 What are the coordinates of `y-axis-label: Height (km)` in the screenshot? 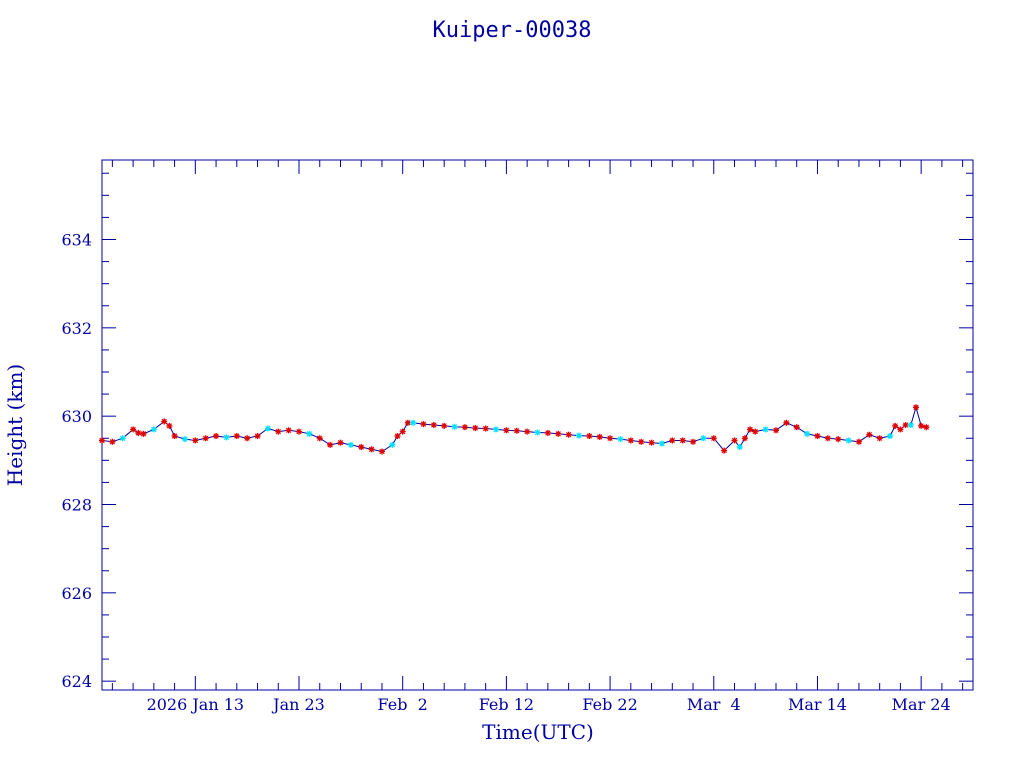 It's located at (15, 425).